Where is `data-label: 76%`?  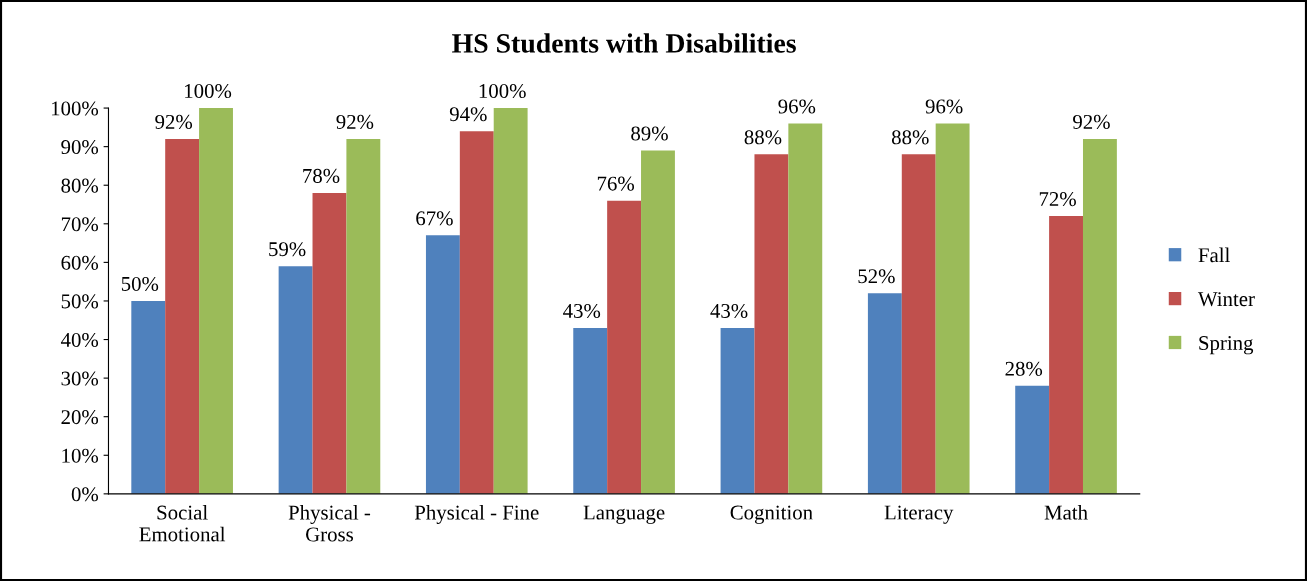
data-label: 76% is located at coordinates (616, 183).